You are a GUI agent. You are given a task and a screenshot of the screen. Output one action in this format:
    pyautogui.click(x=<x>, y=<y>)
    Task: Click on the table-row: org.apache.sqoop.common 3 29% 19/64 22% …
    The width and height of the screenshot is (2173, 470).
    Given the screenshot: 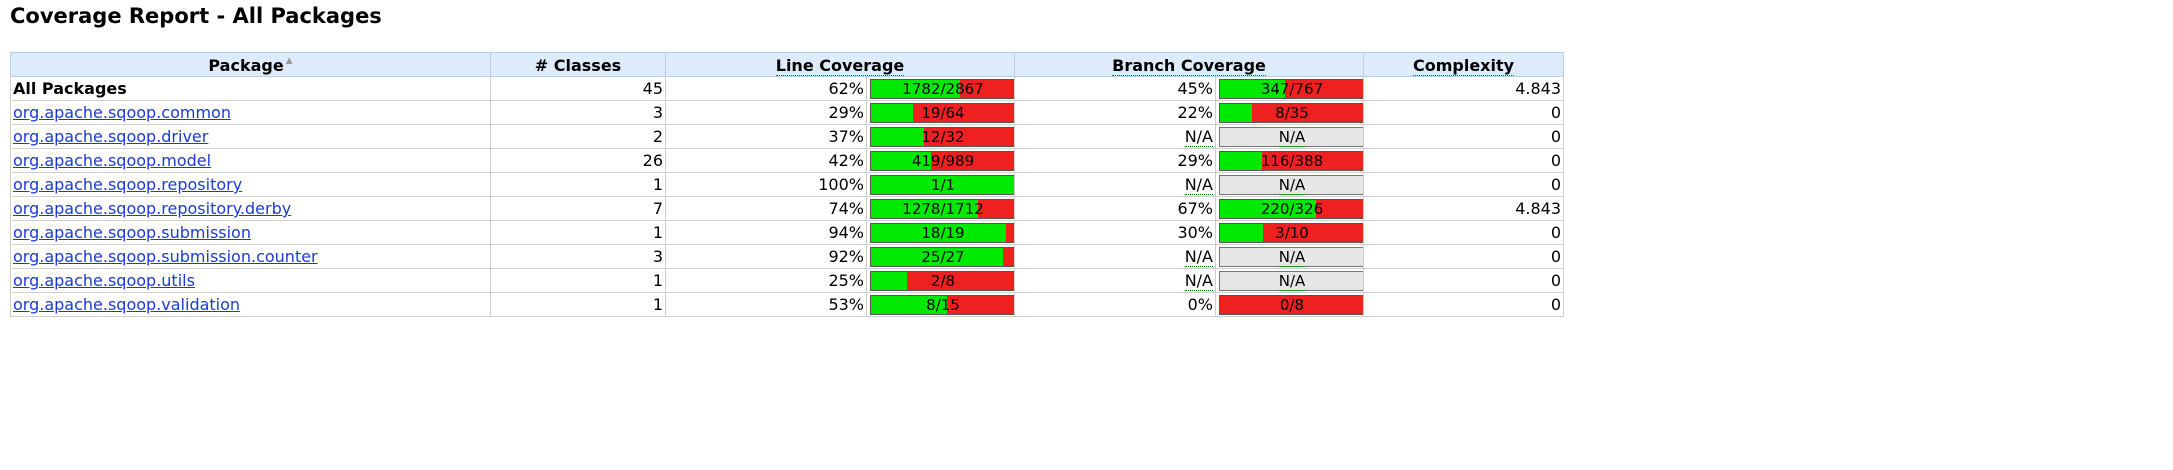 What is the action you would take?
    pyautogui.click(x=787, y=112)
    